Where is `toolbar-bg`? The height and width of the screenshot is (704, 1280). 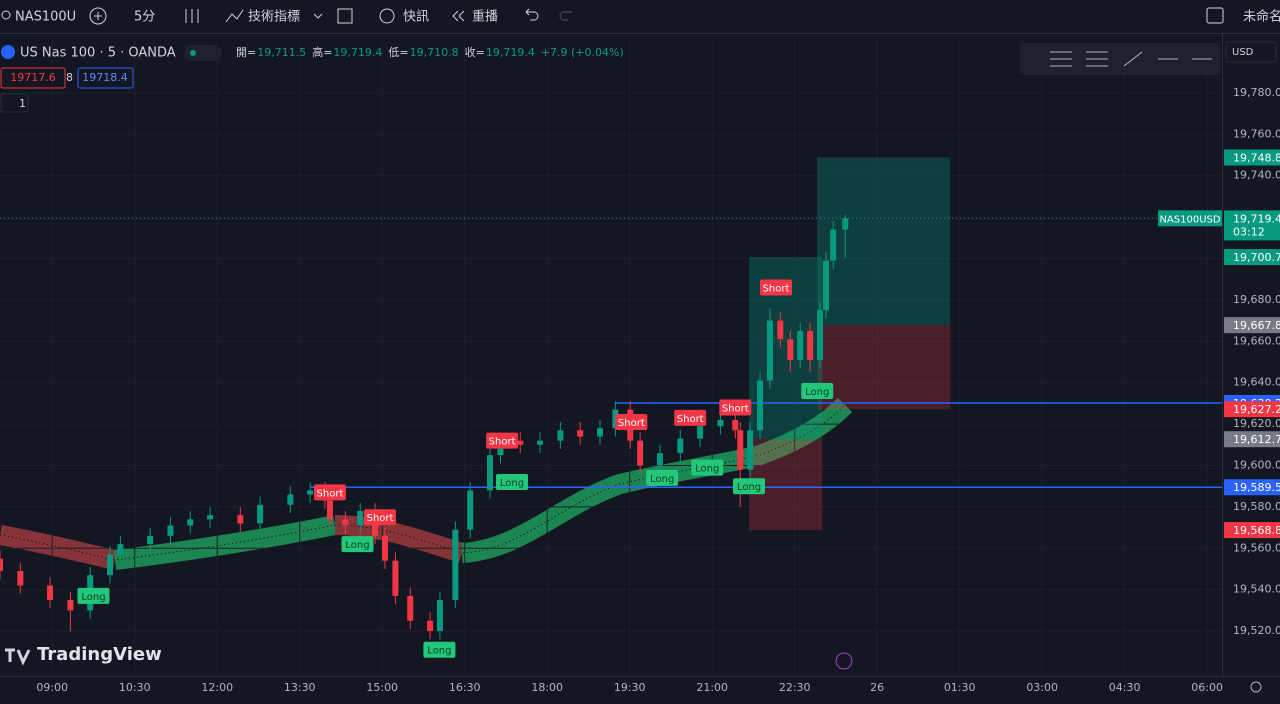 toolbar-bg is located at coordinates (640, 16).